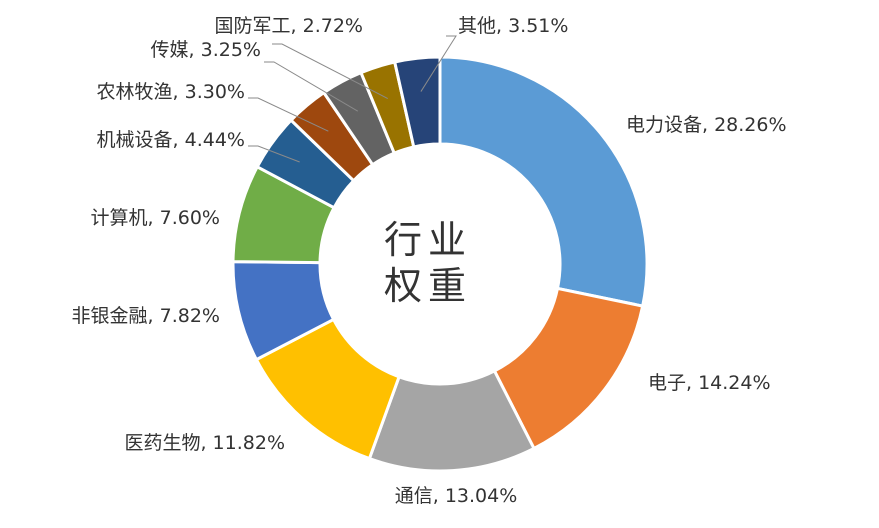 This screenshot has height=528, width=879. I want to click on slice-label-2: 电子, 14.24%, so click(709, 383).